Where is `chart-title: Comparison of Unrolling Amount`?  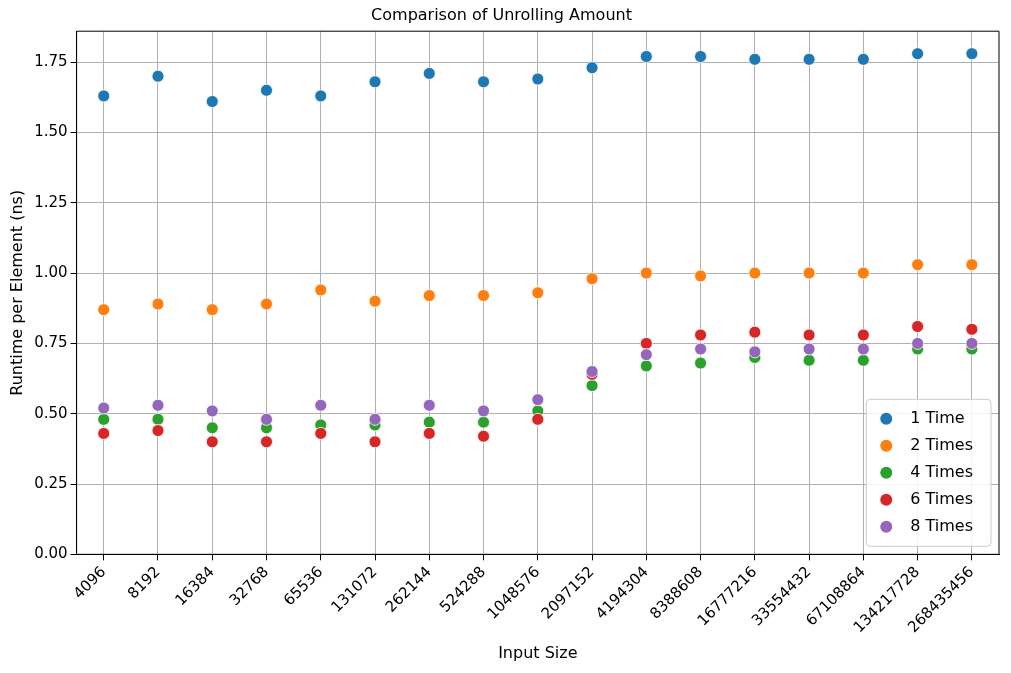
chart-title: Comparison of Unrolling Amount is located at coordinates (501, 14).